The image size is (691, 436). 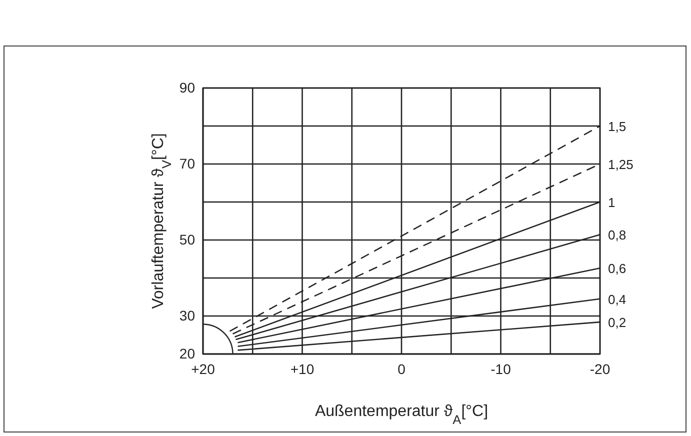 I want to click on series-label: 0,2, so click(x=617, y=322).